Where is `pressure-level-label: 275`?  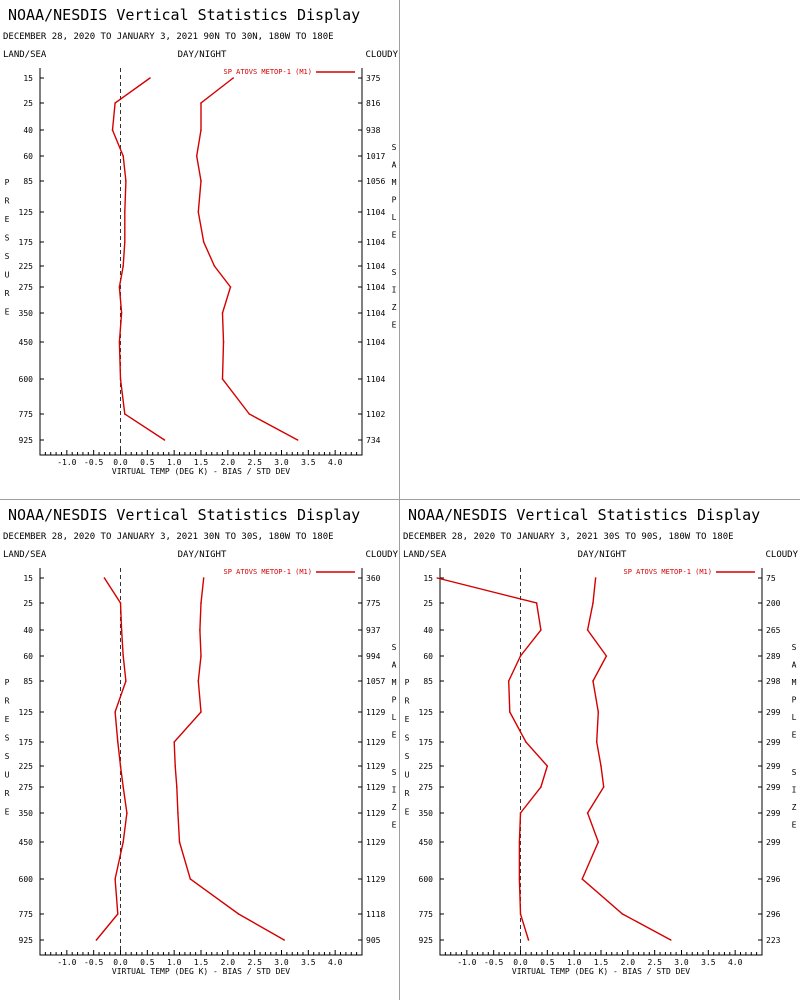 pressure-level-label: 275 is located at coordinates (26, 787).